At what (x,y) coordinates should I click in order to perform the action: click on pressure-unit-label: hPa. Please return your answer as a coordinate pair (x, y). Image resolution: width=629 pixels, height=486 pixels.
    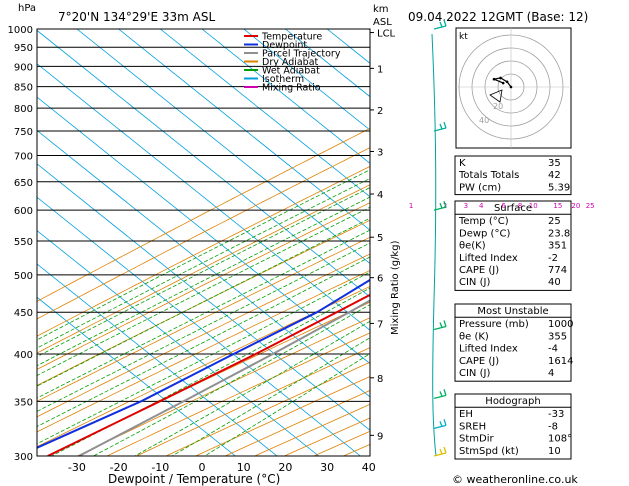
    Looking at the image, I should click on (27, 8).